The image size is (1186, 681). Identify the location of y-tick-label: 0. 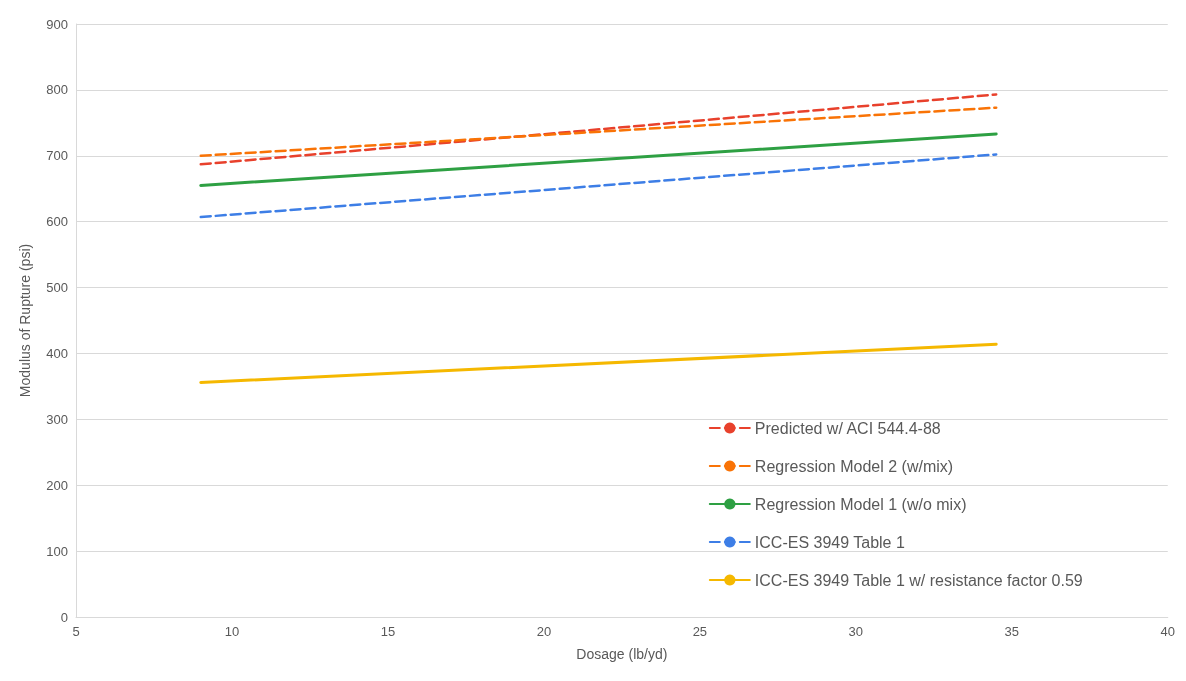
(64, 617).